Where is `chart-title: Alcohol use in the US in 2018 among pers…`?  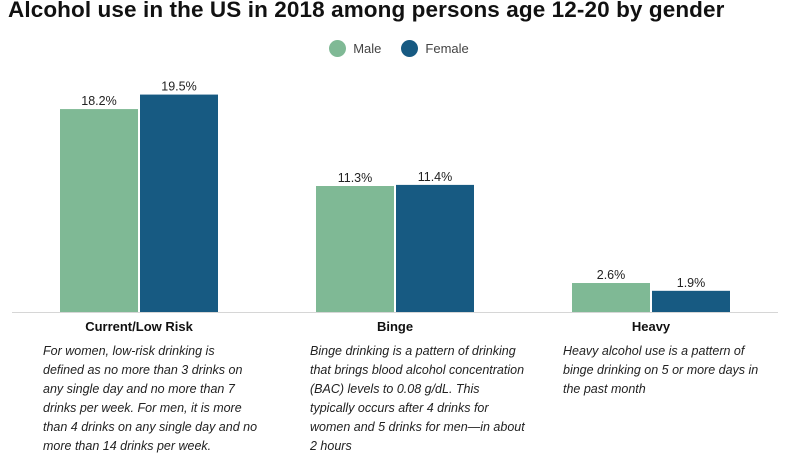 chart-title: Alcohol use in the US in 2018 among pers… is located at coordinates (366, 11).